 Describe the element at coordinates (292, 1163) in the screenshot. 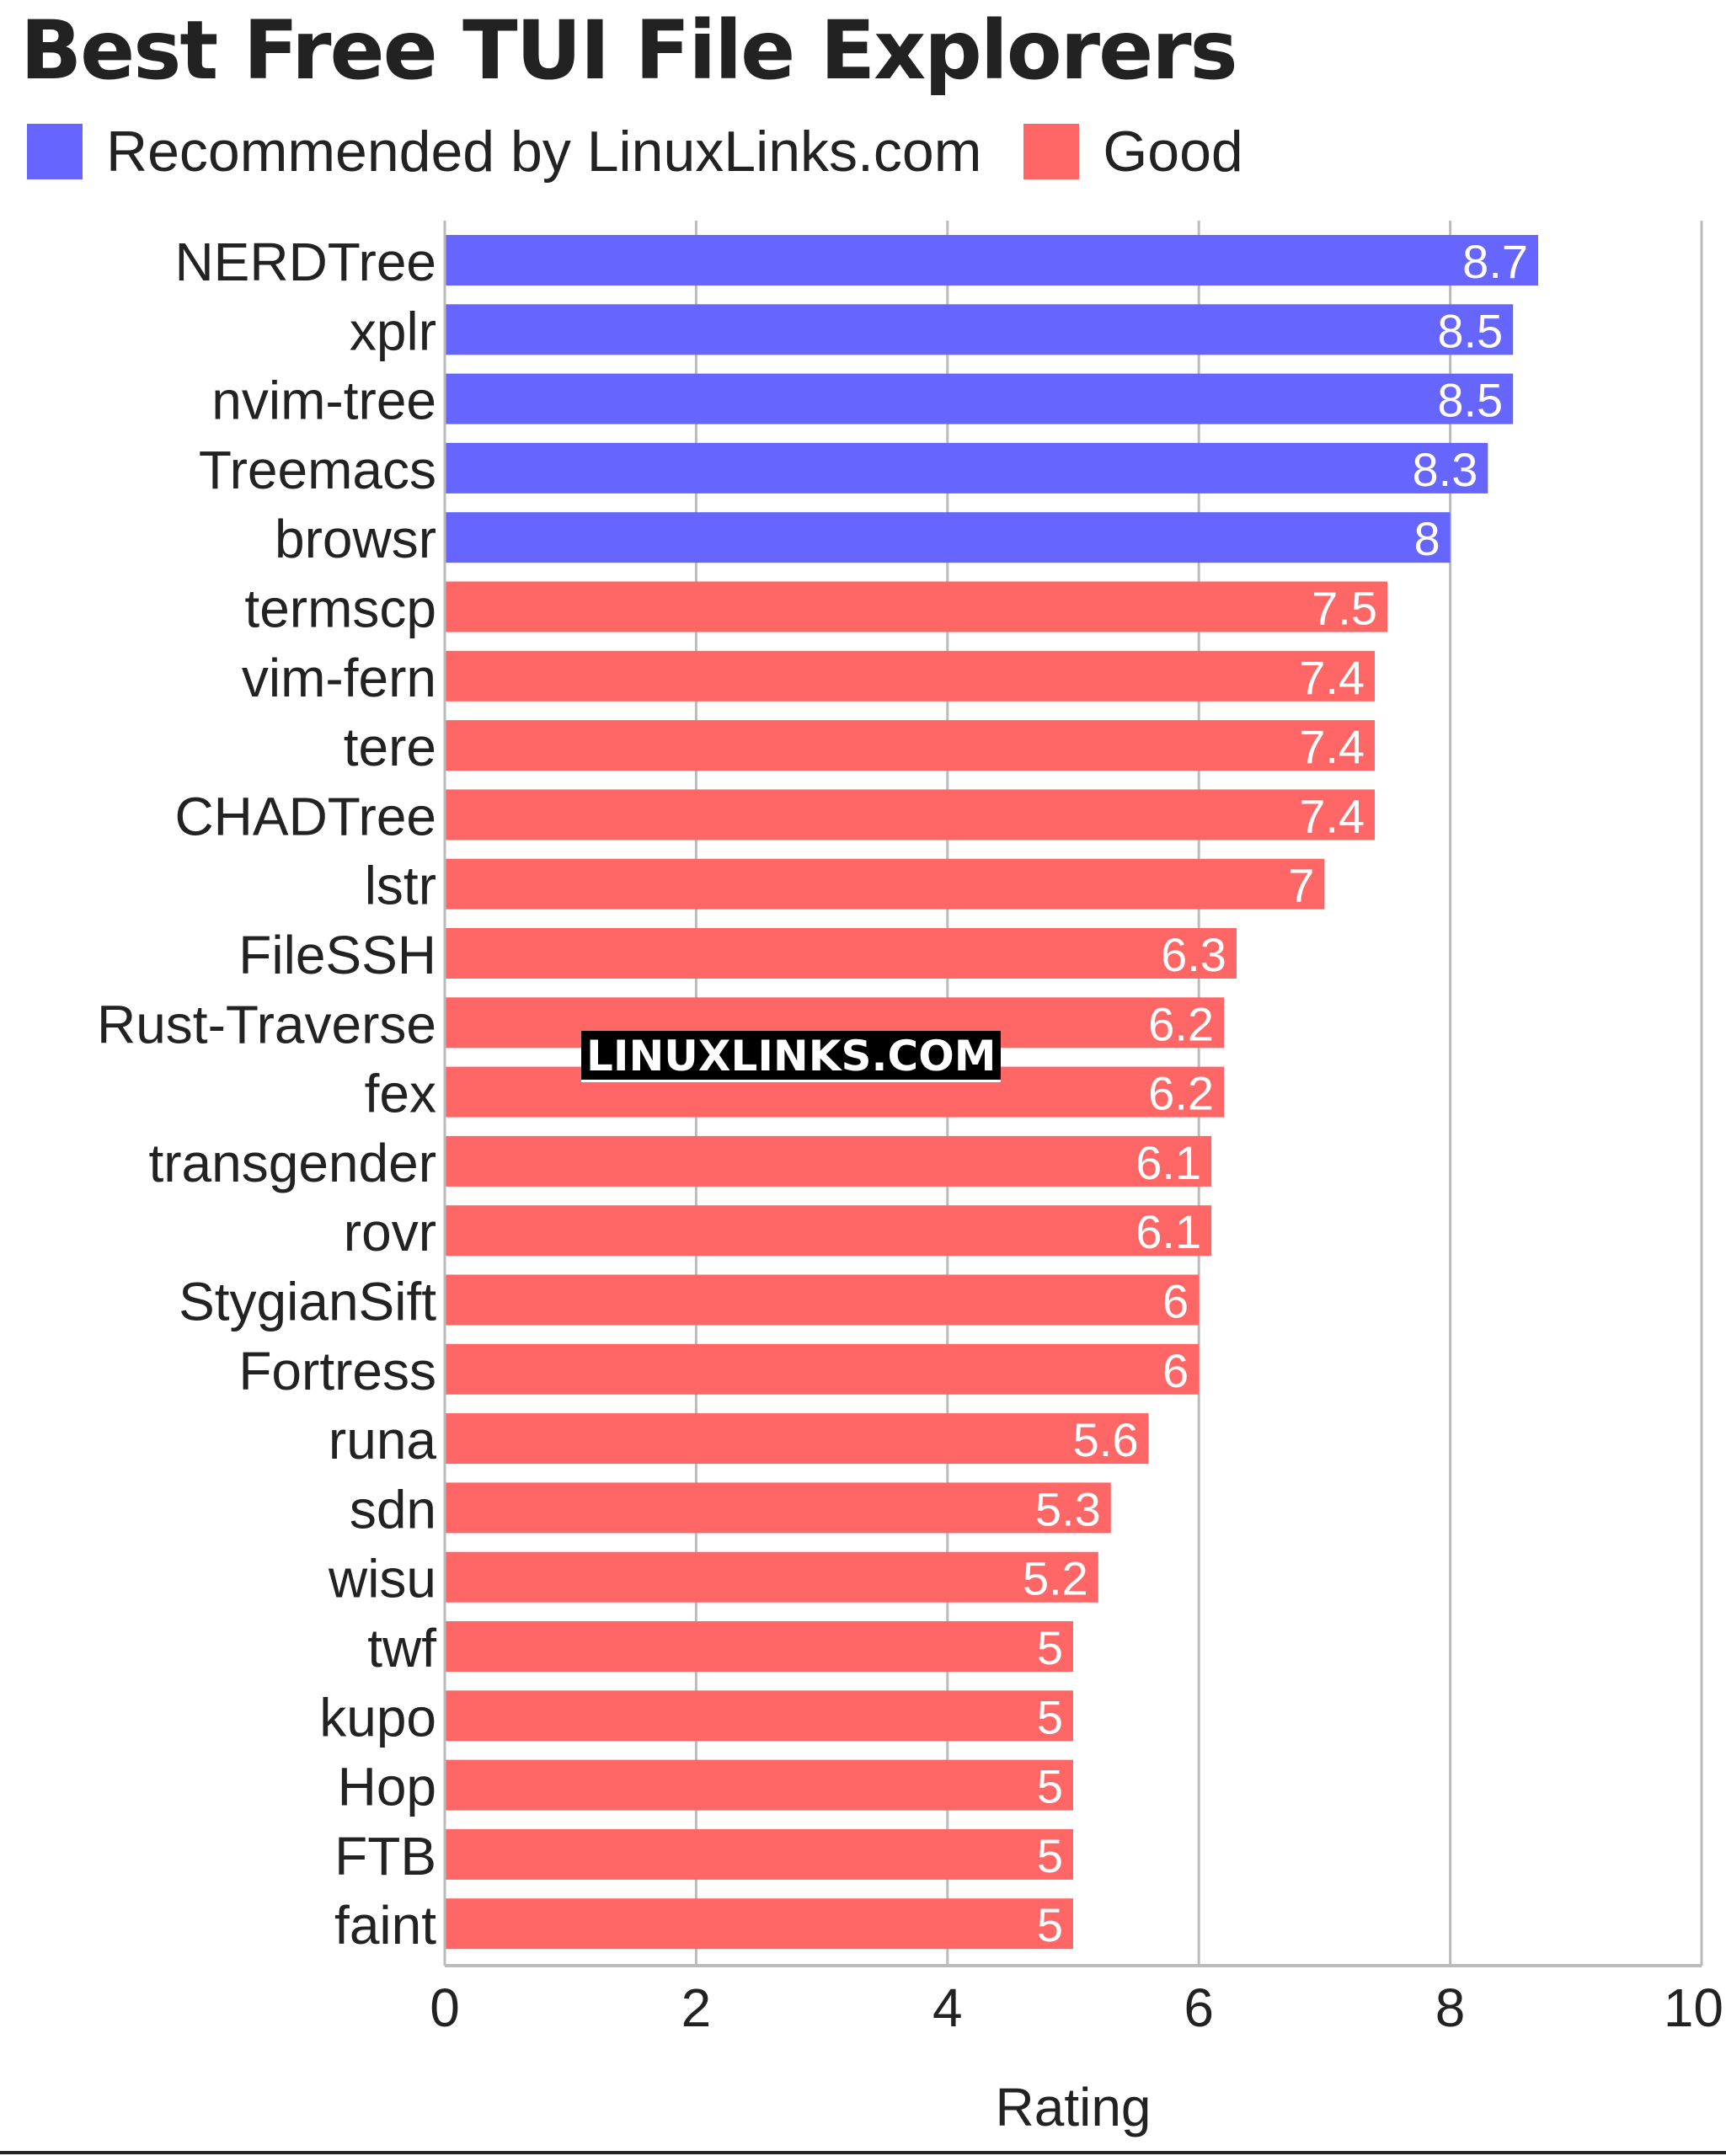

I see `category-label: transgender` at that location.